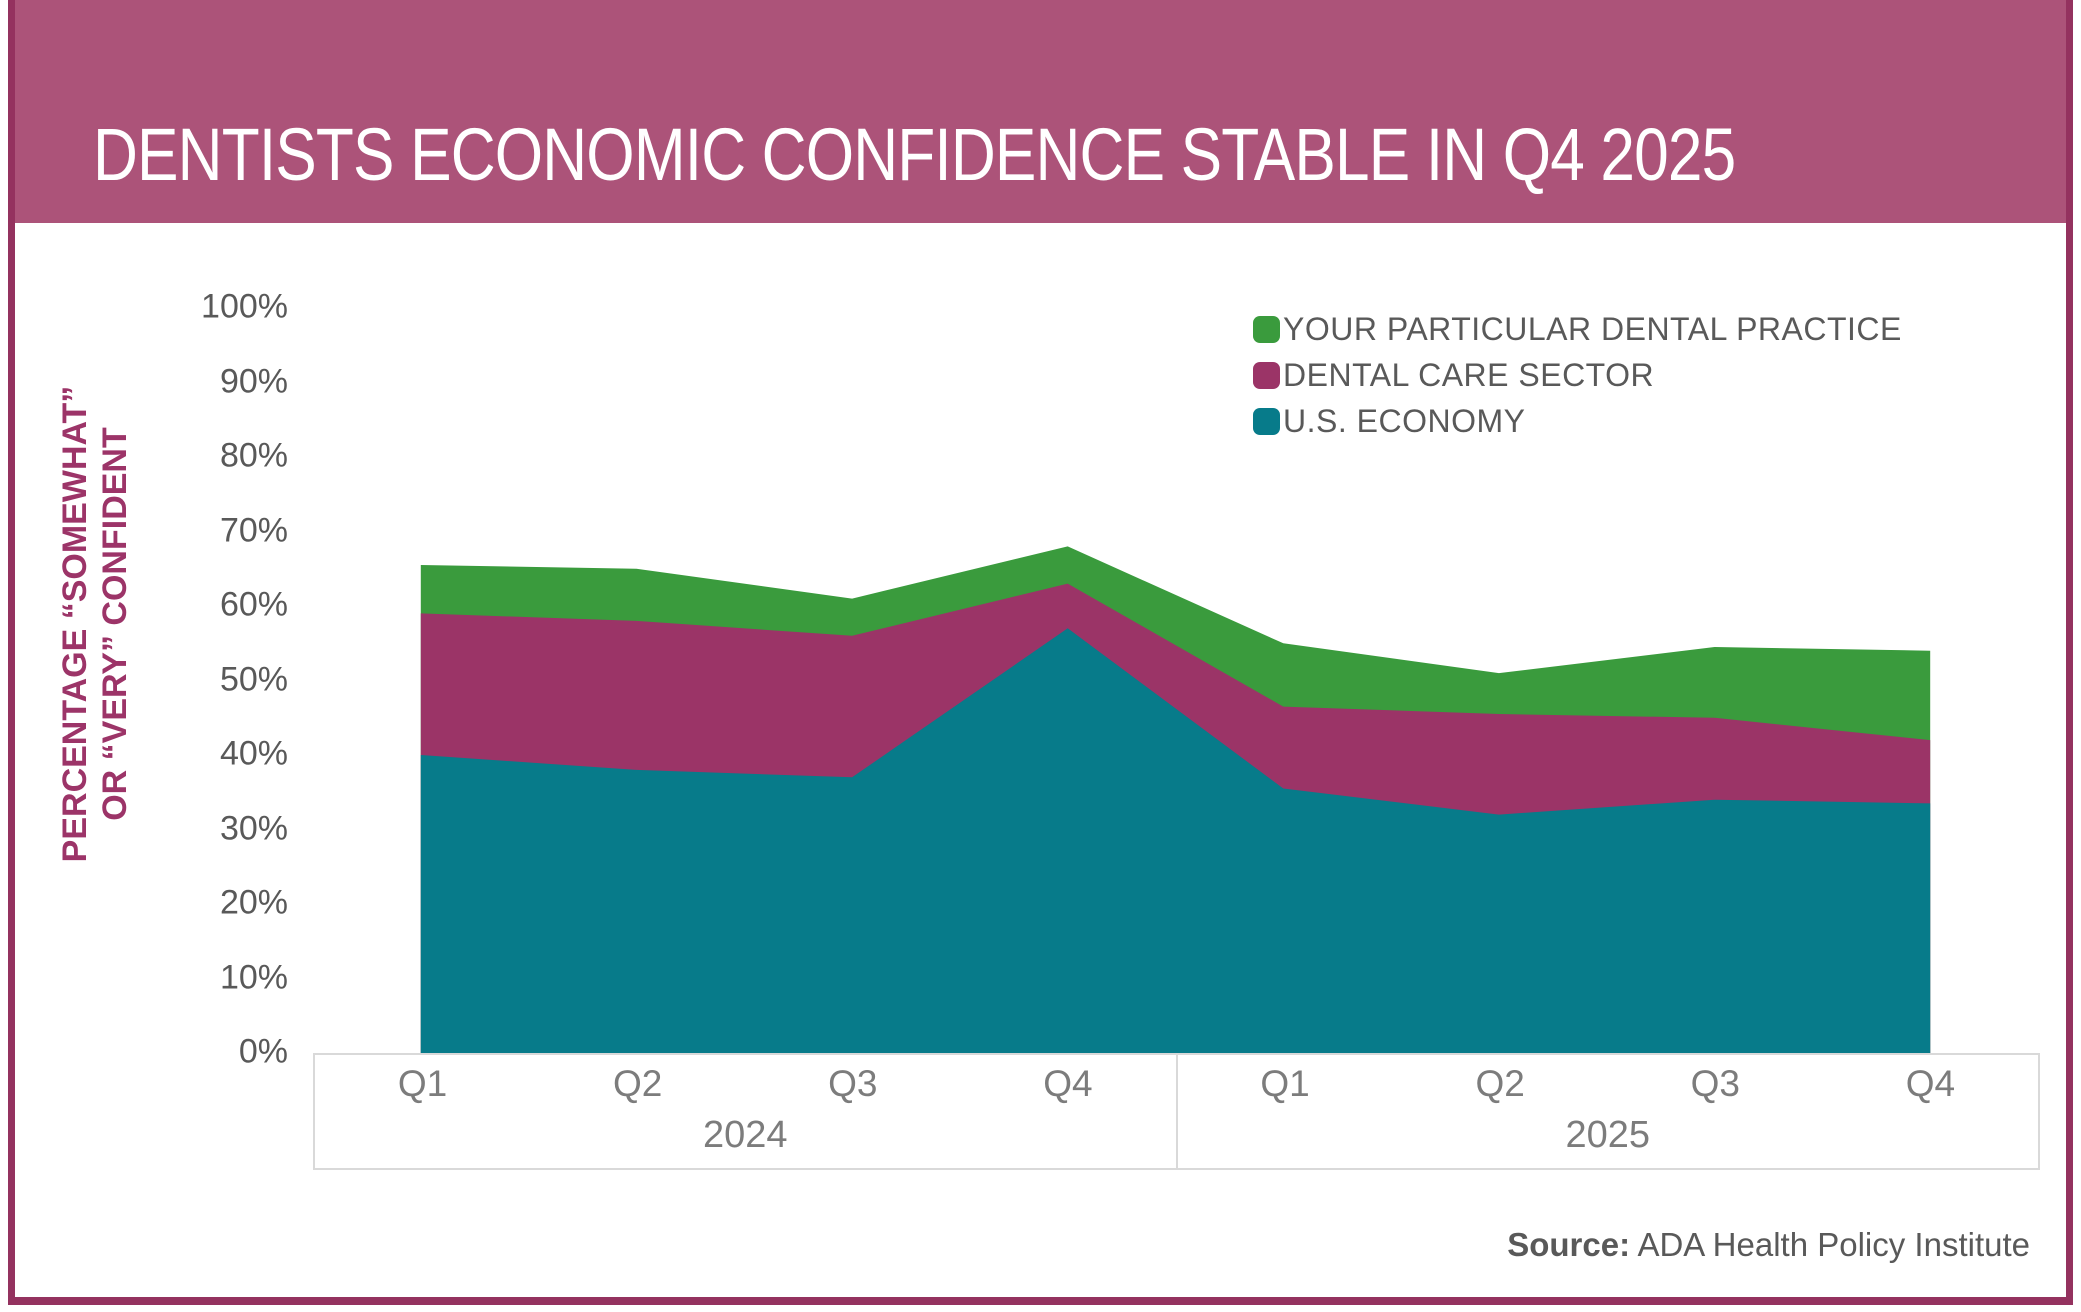  What do you see at coordinates (253, 753) in the screenshot?
I see `y-tick-label: 40%` at bounding box center [253, 753].